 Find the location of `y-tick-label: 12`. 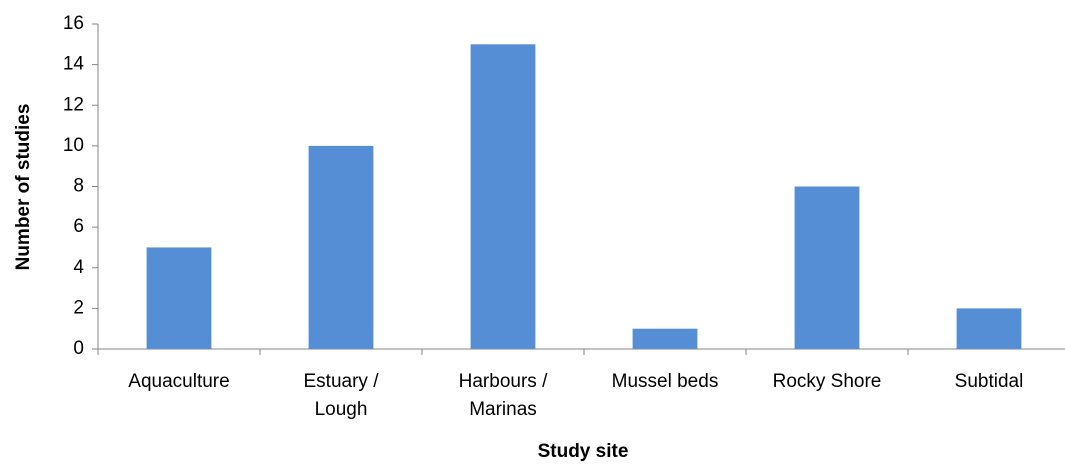

y-tick-label: 12 is located at coordinates (73, 104).